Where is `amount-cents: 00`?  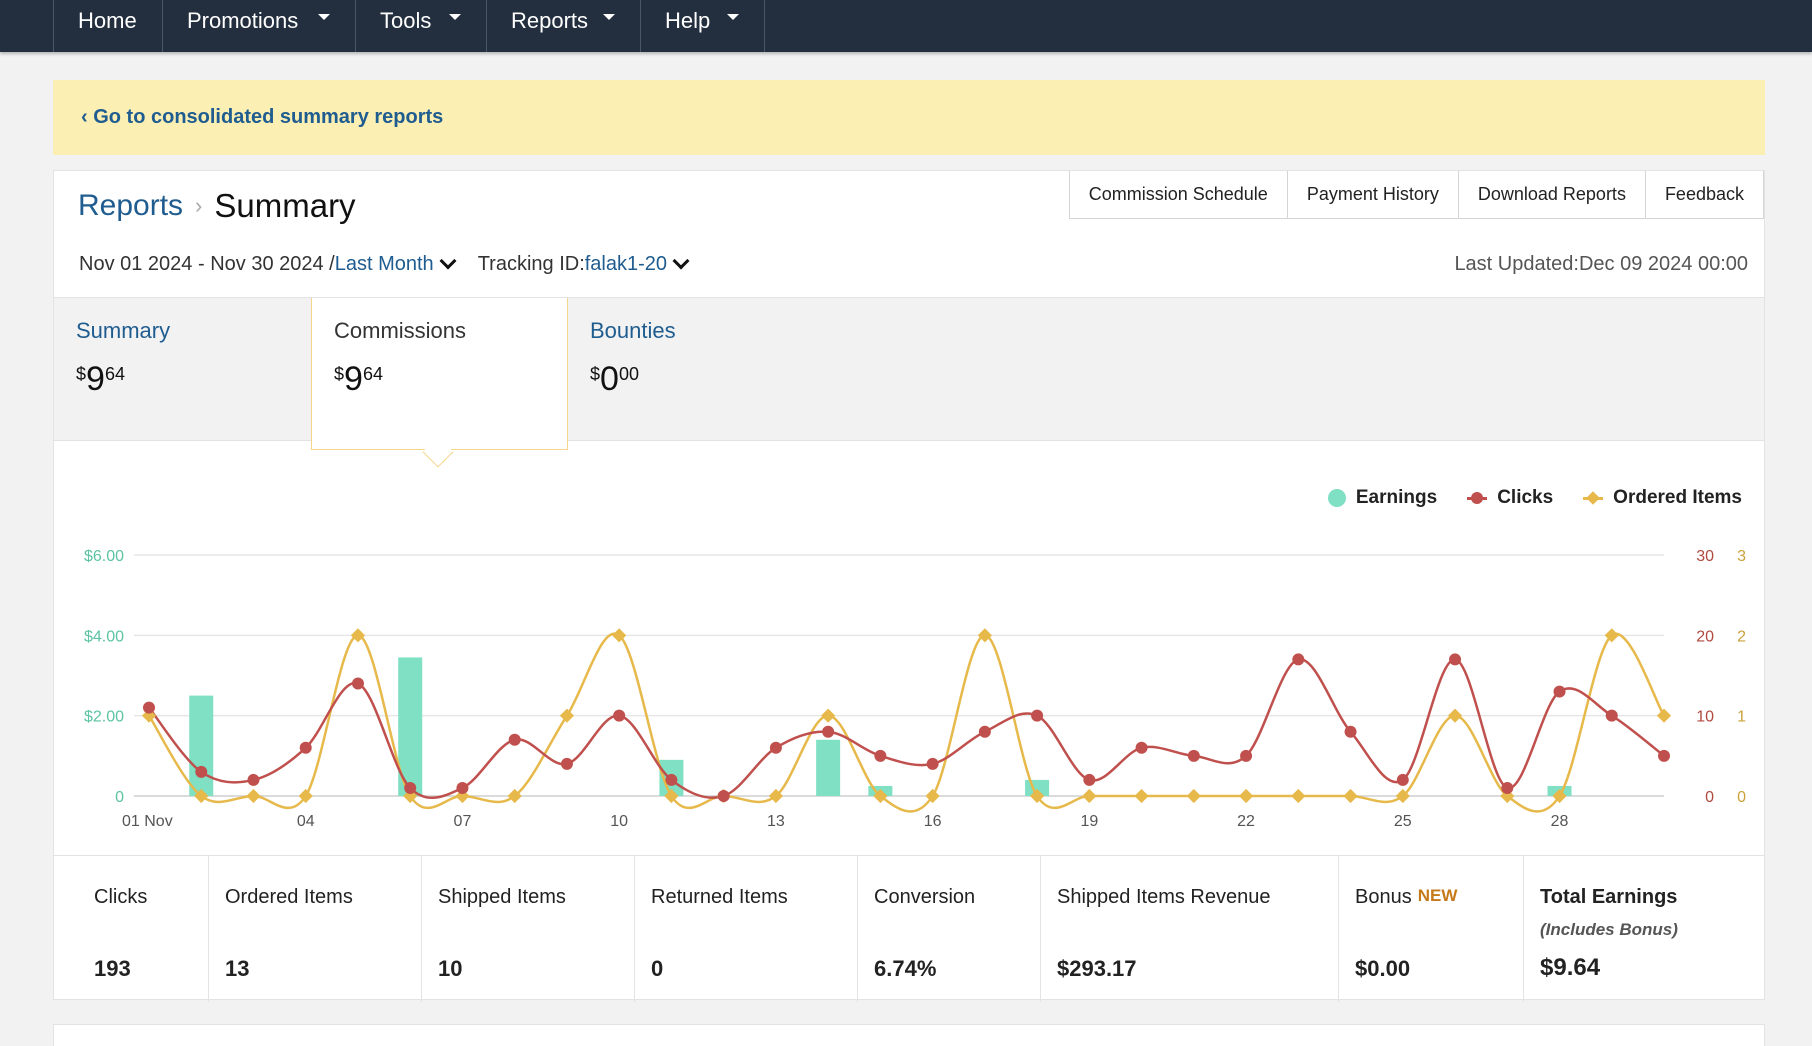 amount-cents: 00 is located at coordinates (628, 374).